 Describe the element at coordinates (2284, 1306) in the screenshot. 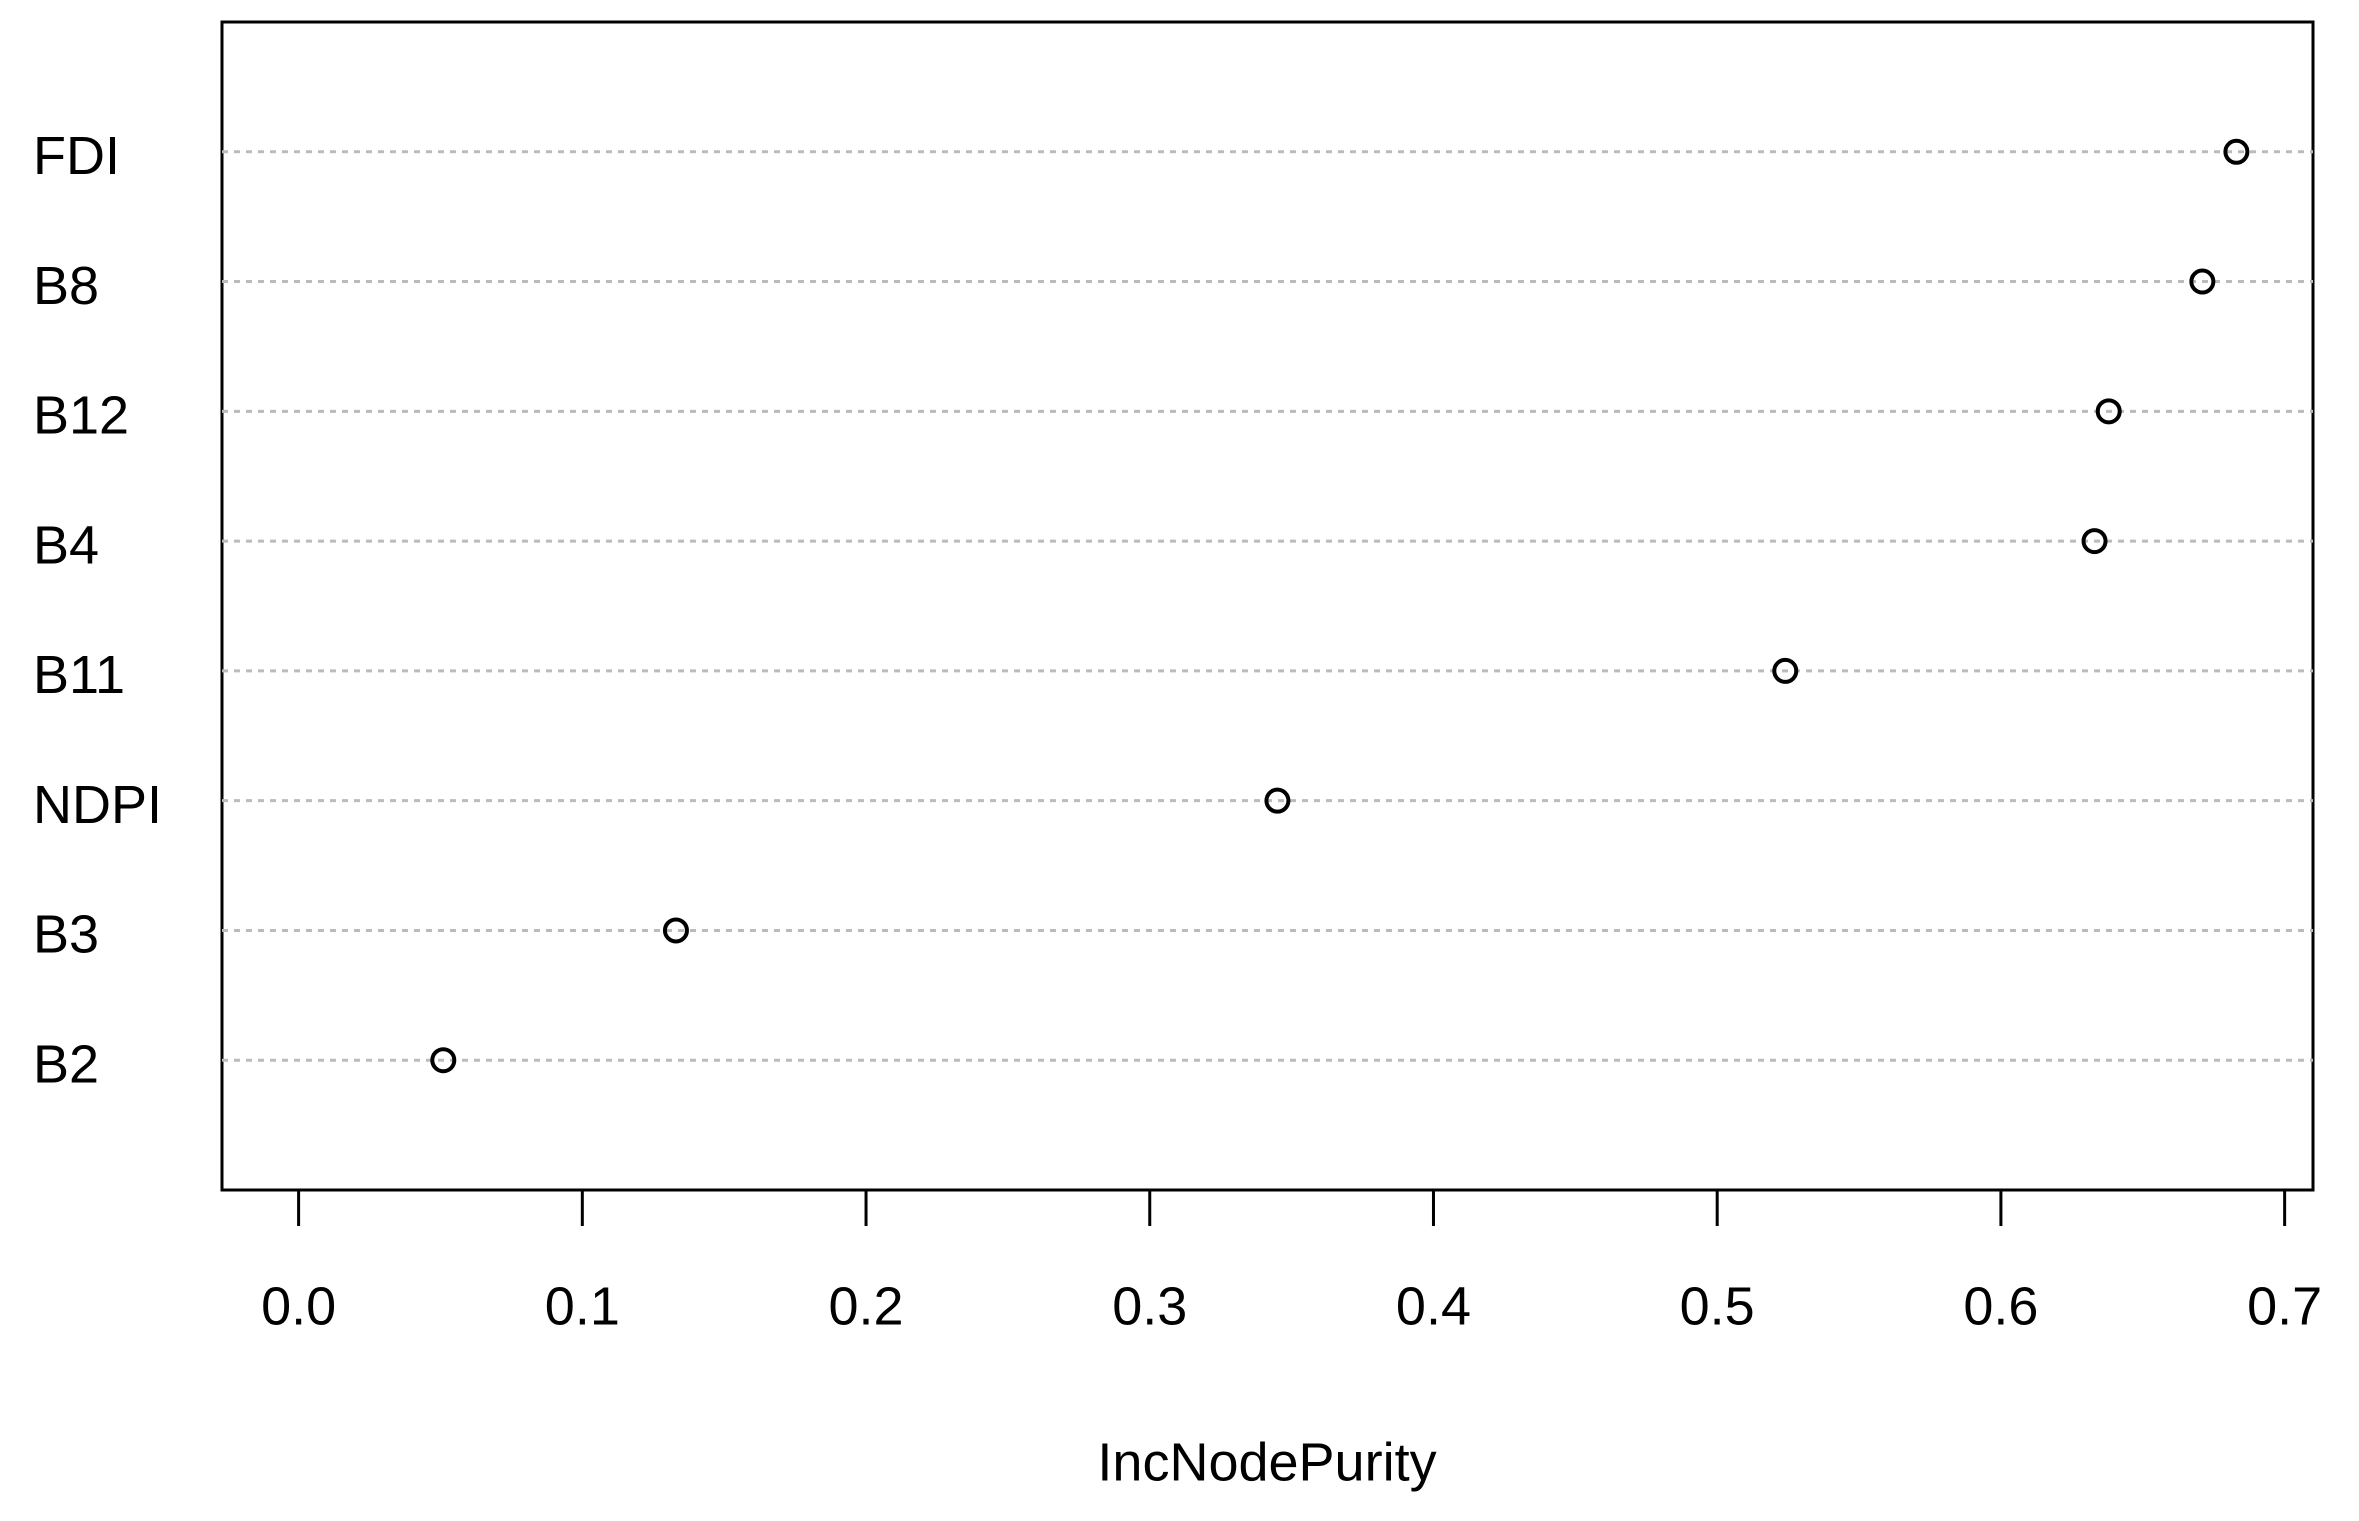

I see `x-tick-label: 0.7` at that location.